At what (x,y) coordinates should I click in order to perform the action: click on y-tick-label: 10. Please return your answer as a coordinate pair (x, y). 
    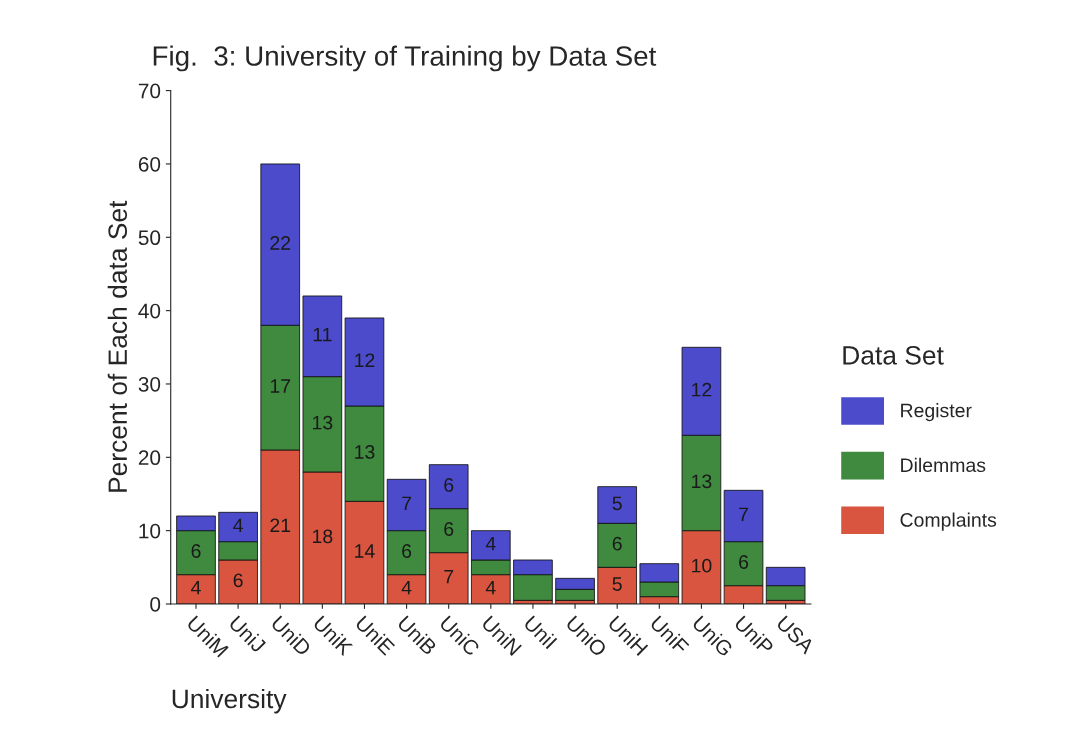
    Looking at the image, I should click on (150, 531).